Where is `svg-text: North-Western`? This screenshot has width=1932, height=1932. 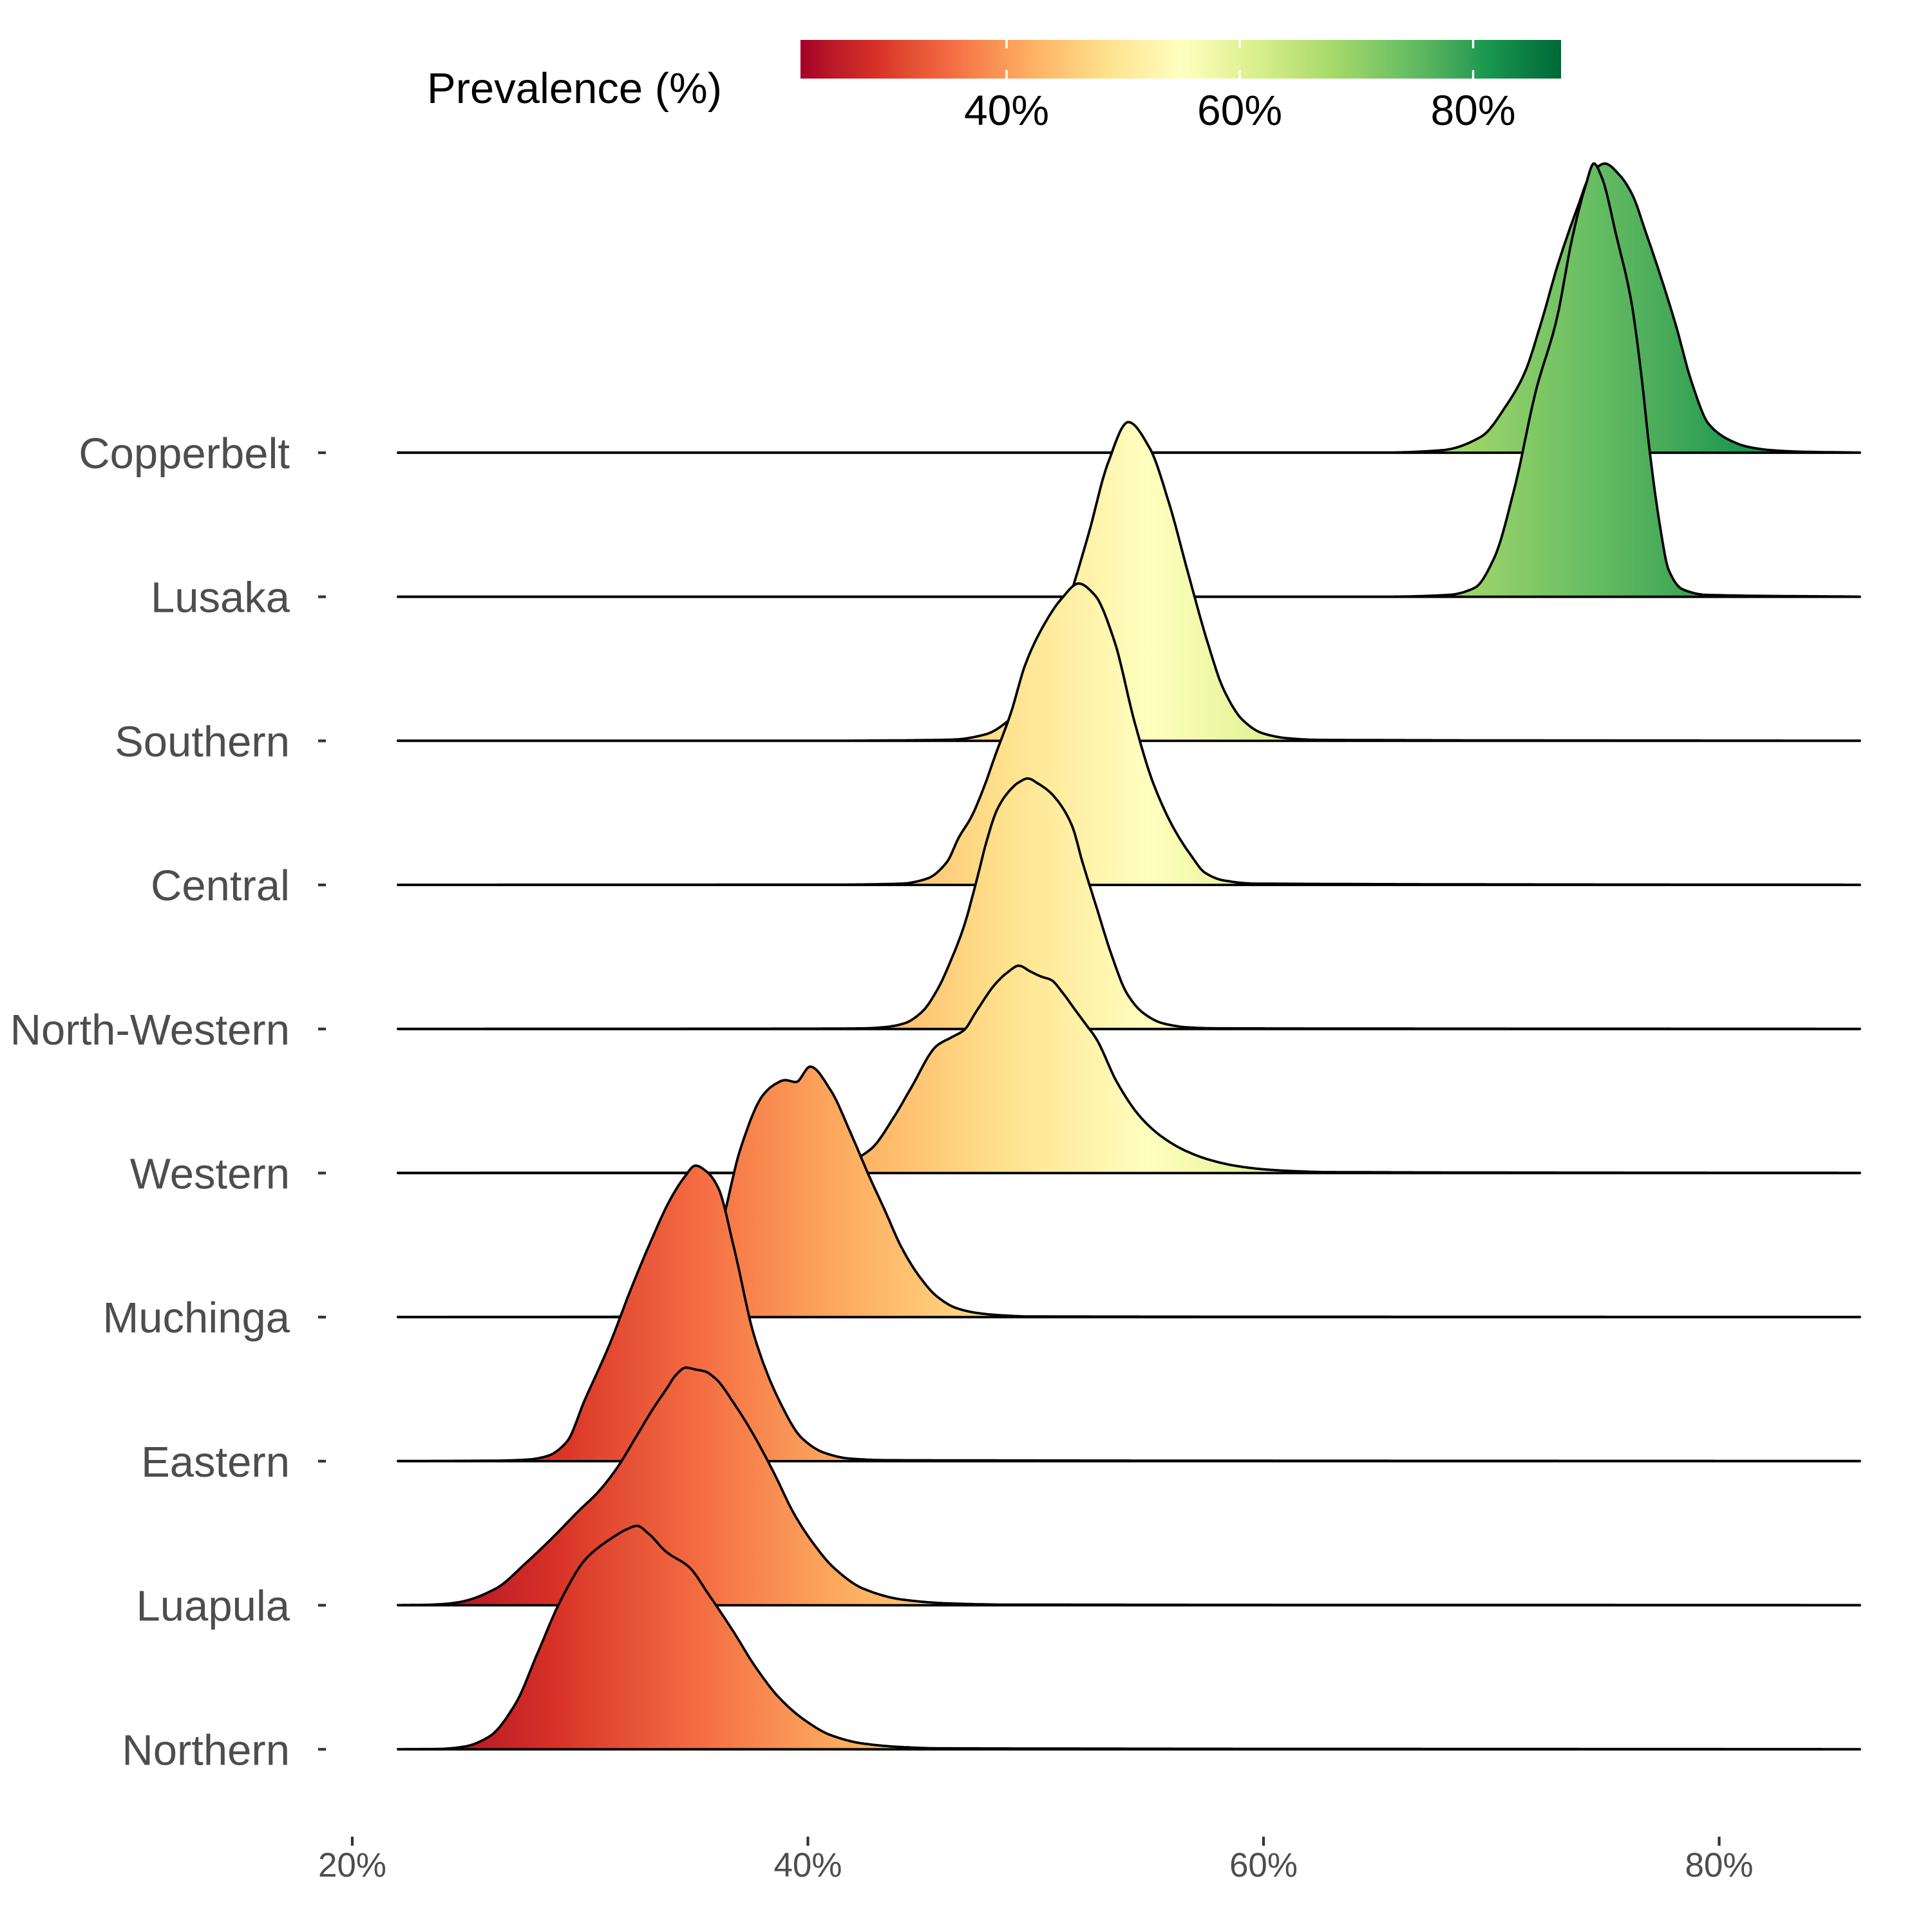 svg-text: North-Western is located at coordinates (150, 1030).